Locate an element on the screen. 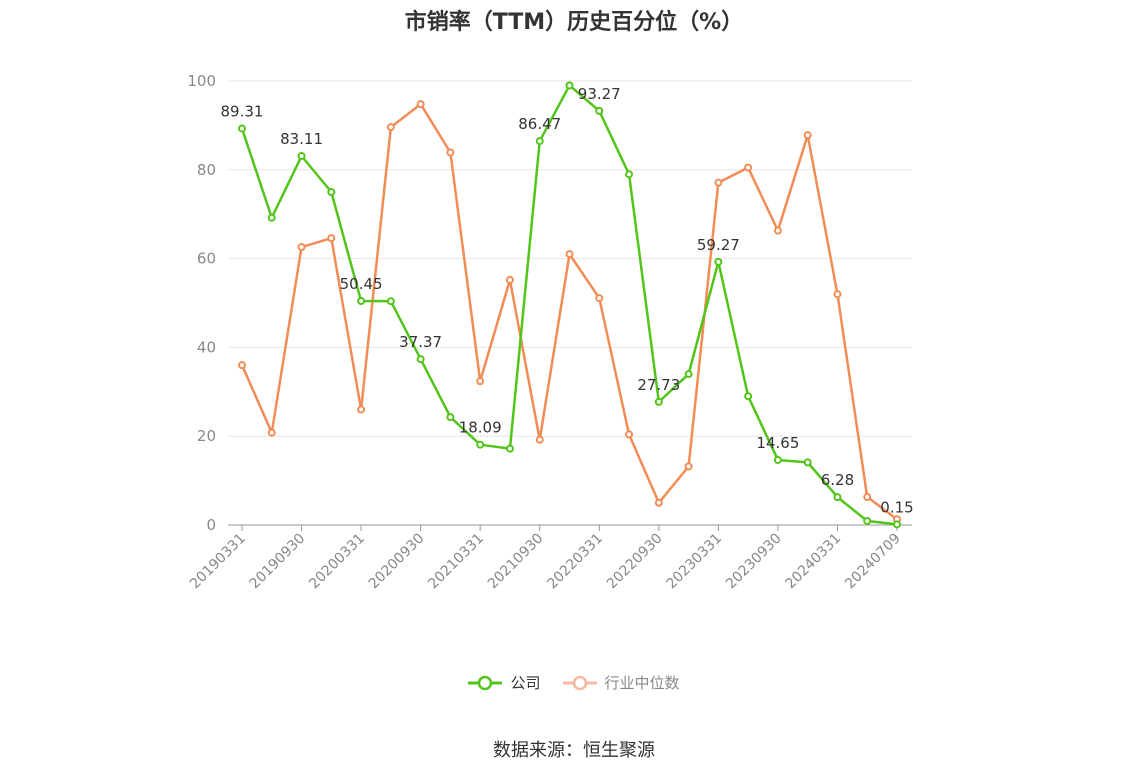  x-tick-label: 20200331 is located at coordinates (337, 562).